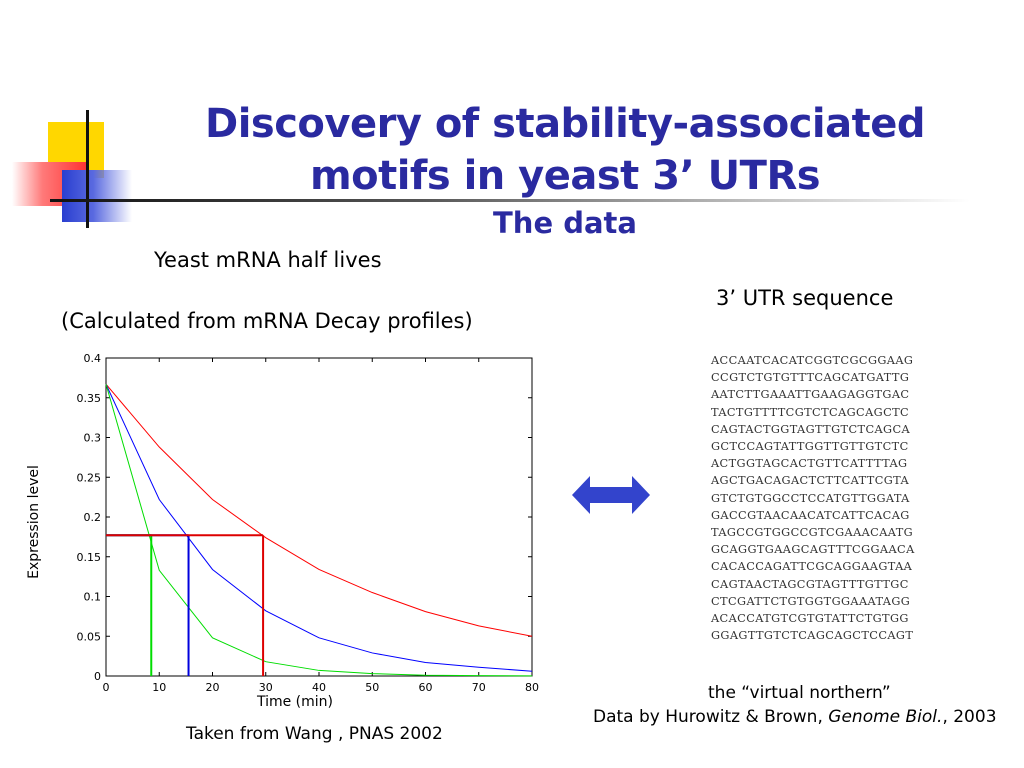 This screenshot has width=1024, height=768. I want to click on sequence-line: TACTGTTTTCGTCTCAGCAGCTC, so click(810, 412).